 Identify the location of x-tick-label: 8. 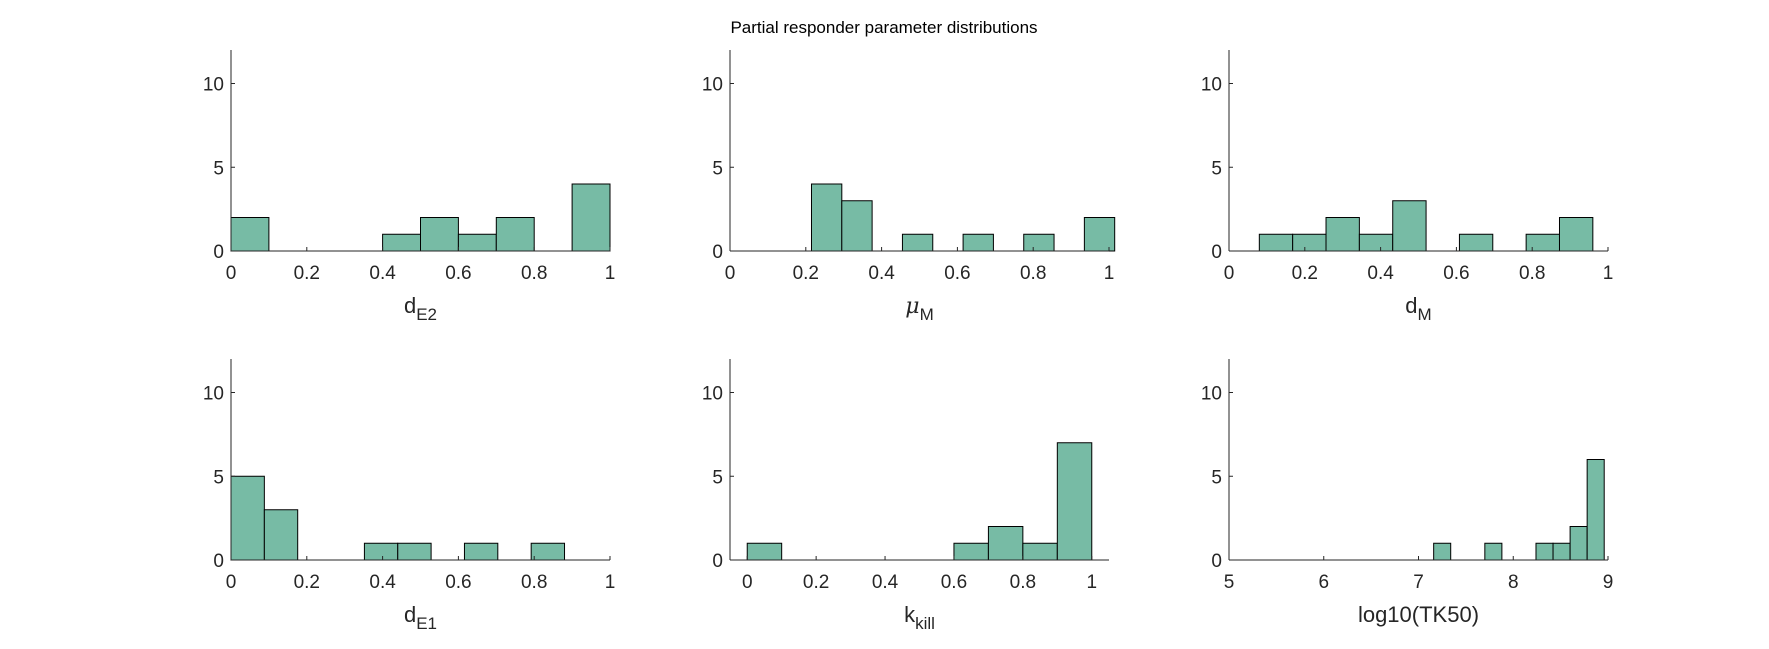
(1513, 582).